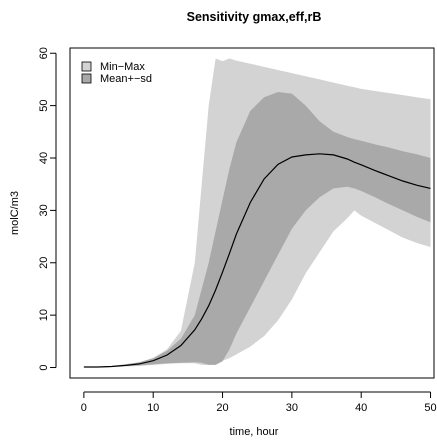 The width and height of the screenshot is (437, 442). What do you see at coordinates (430, 408) in the screenshot?
I see `x-tick-label-50: 50` at bounding box center [430, 408].